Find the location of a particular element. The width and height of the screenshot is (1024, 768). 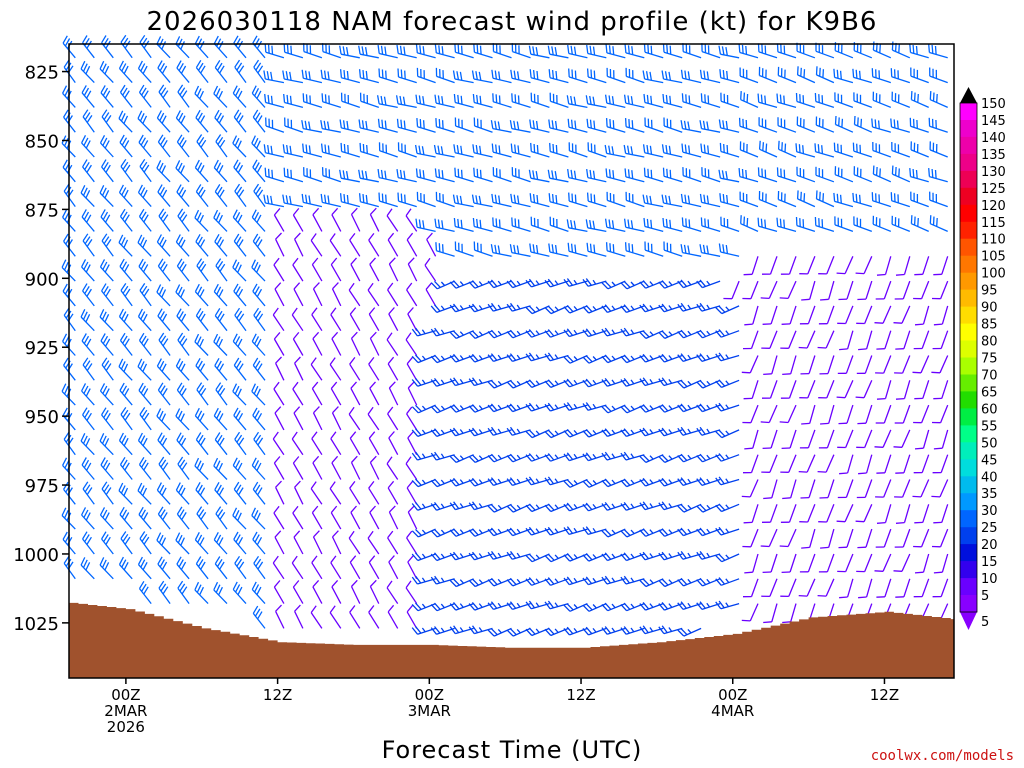

colorbar-tick-label: 50 is located at coordinates (989, 443).